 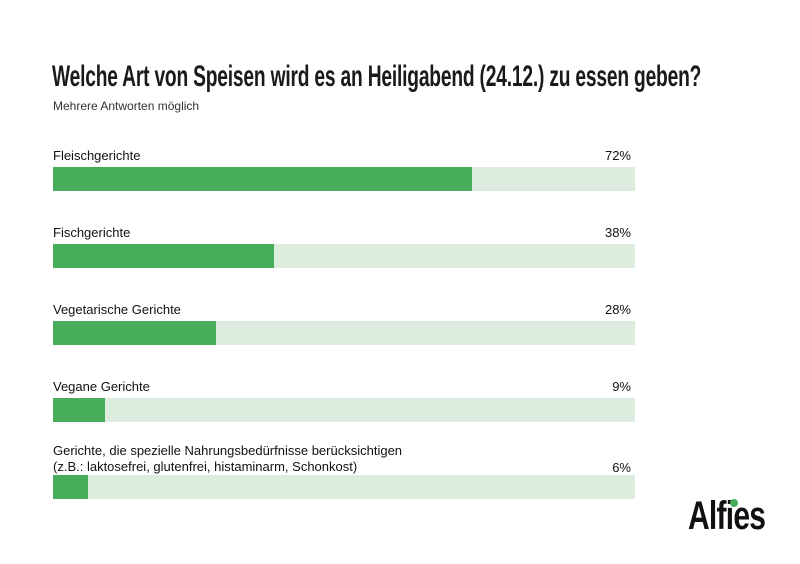 I want to click on logo-dot-icon, so click(x=734, y=503).